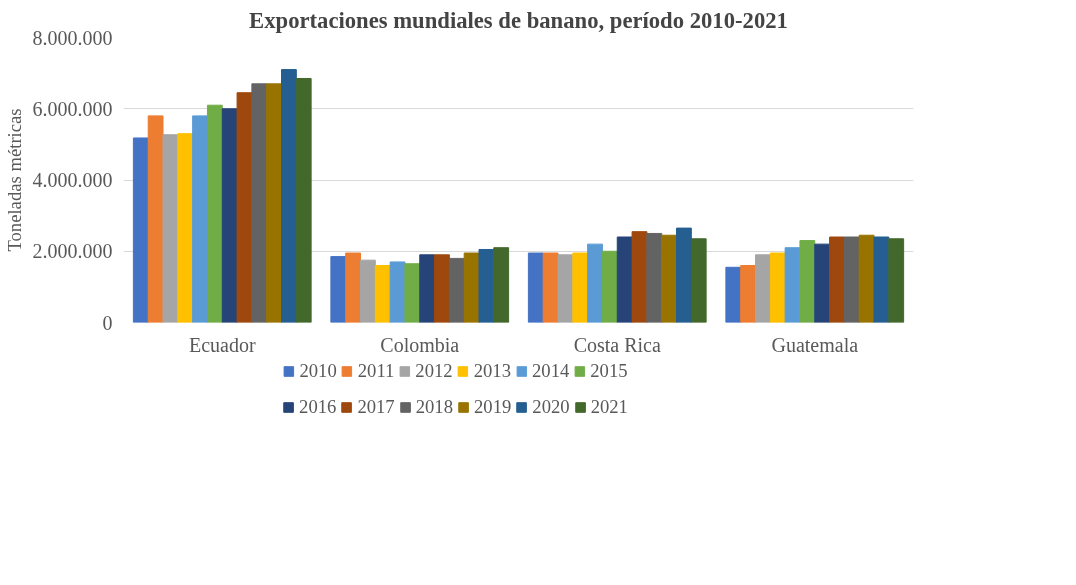 The height and width of the screenshot is (585, 1076). I want to click on legend-label: 2016, so click(318, 407).